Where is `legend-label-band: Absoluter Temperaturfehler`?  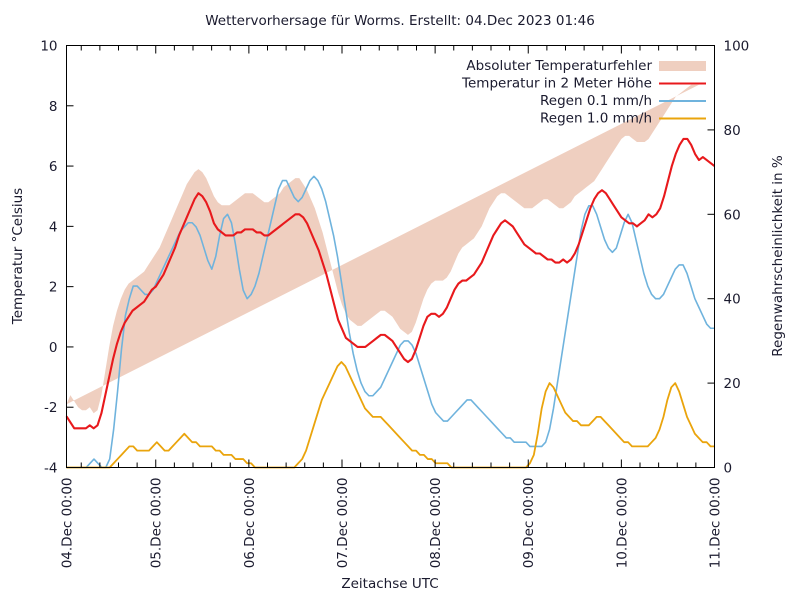
legend-label-band: Absoluter Temperaturfehler is located at coordinates (559, 66).